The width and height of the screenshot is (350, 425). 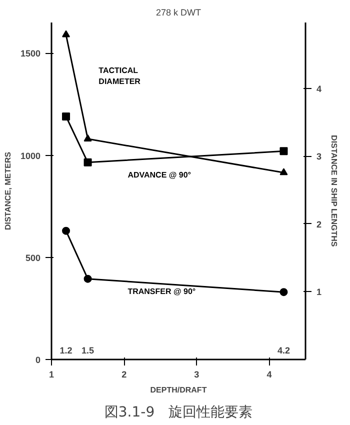 I want to click on x-tick-label: 3, so click(x=197, y=375).